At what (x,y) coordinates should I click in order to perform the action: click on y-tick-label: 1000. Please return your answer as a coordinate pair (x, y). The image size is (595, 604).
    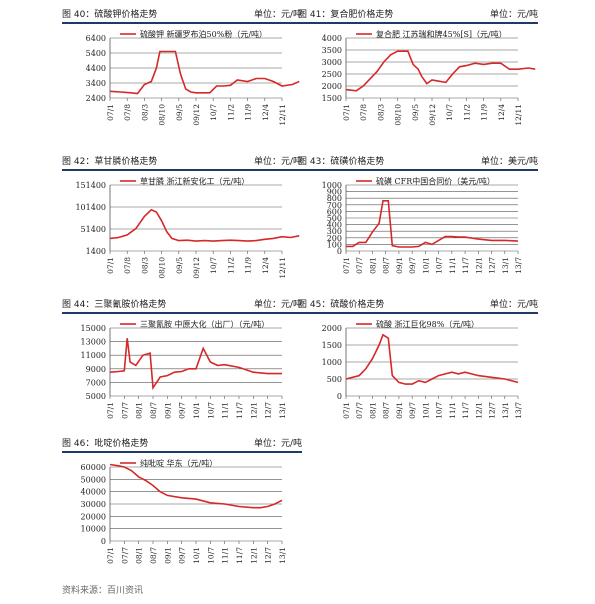
    Looking at the image, I should click on (332, 362).